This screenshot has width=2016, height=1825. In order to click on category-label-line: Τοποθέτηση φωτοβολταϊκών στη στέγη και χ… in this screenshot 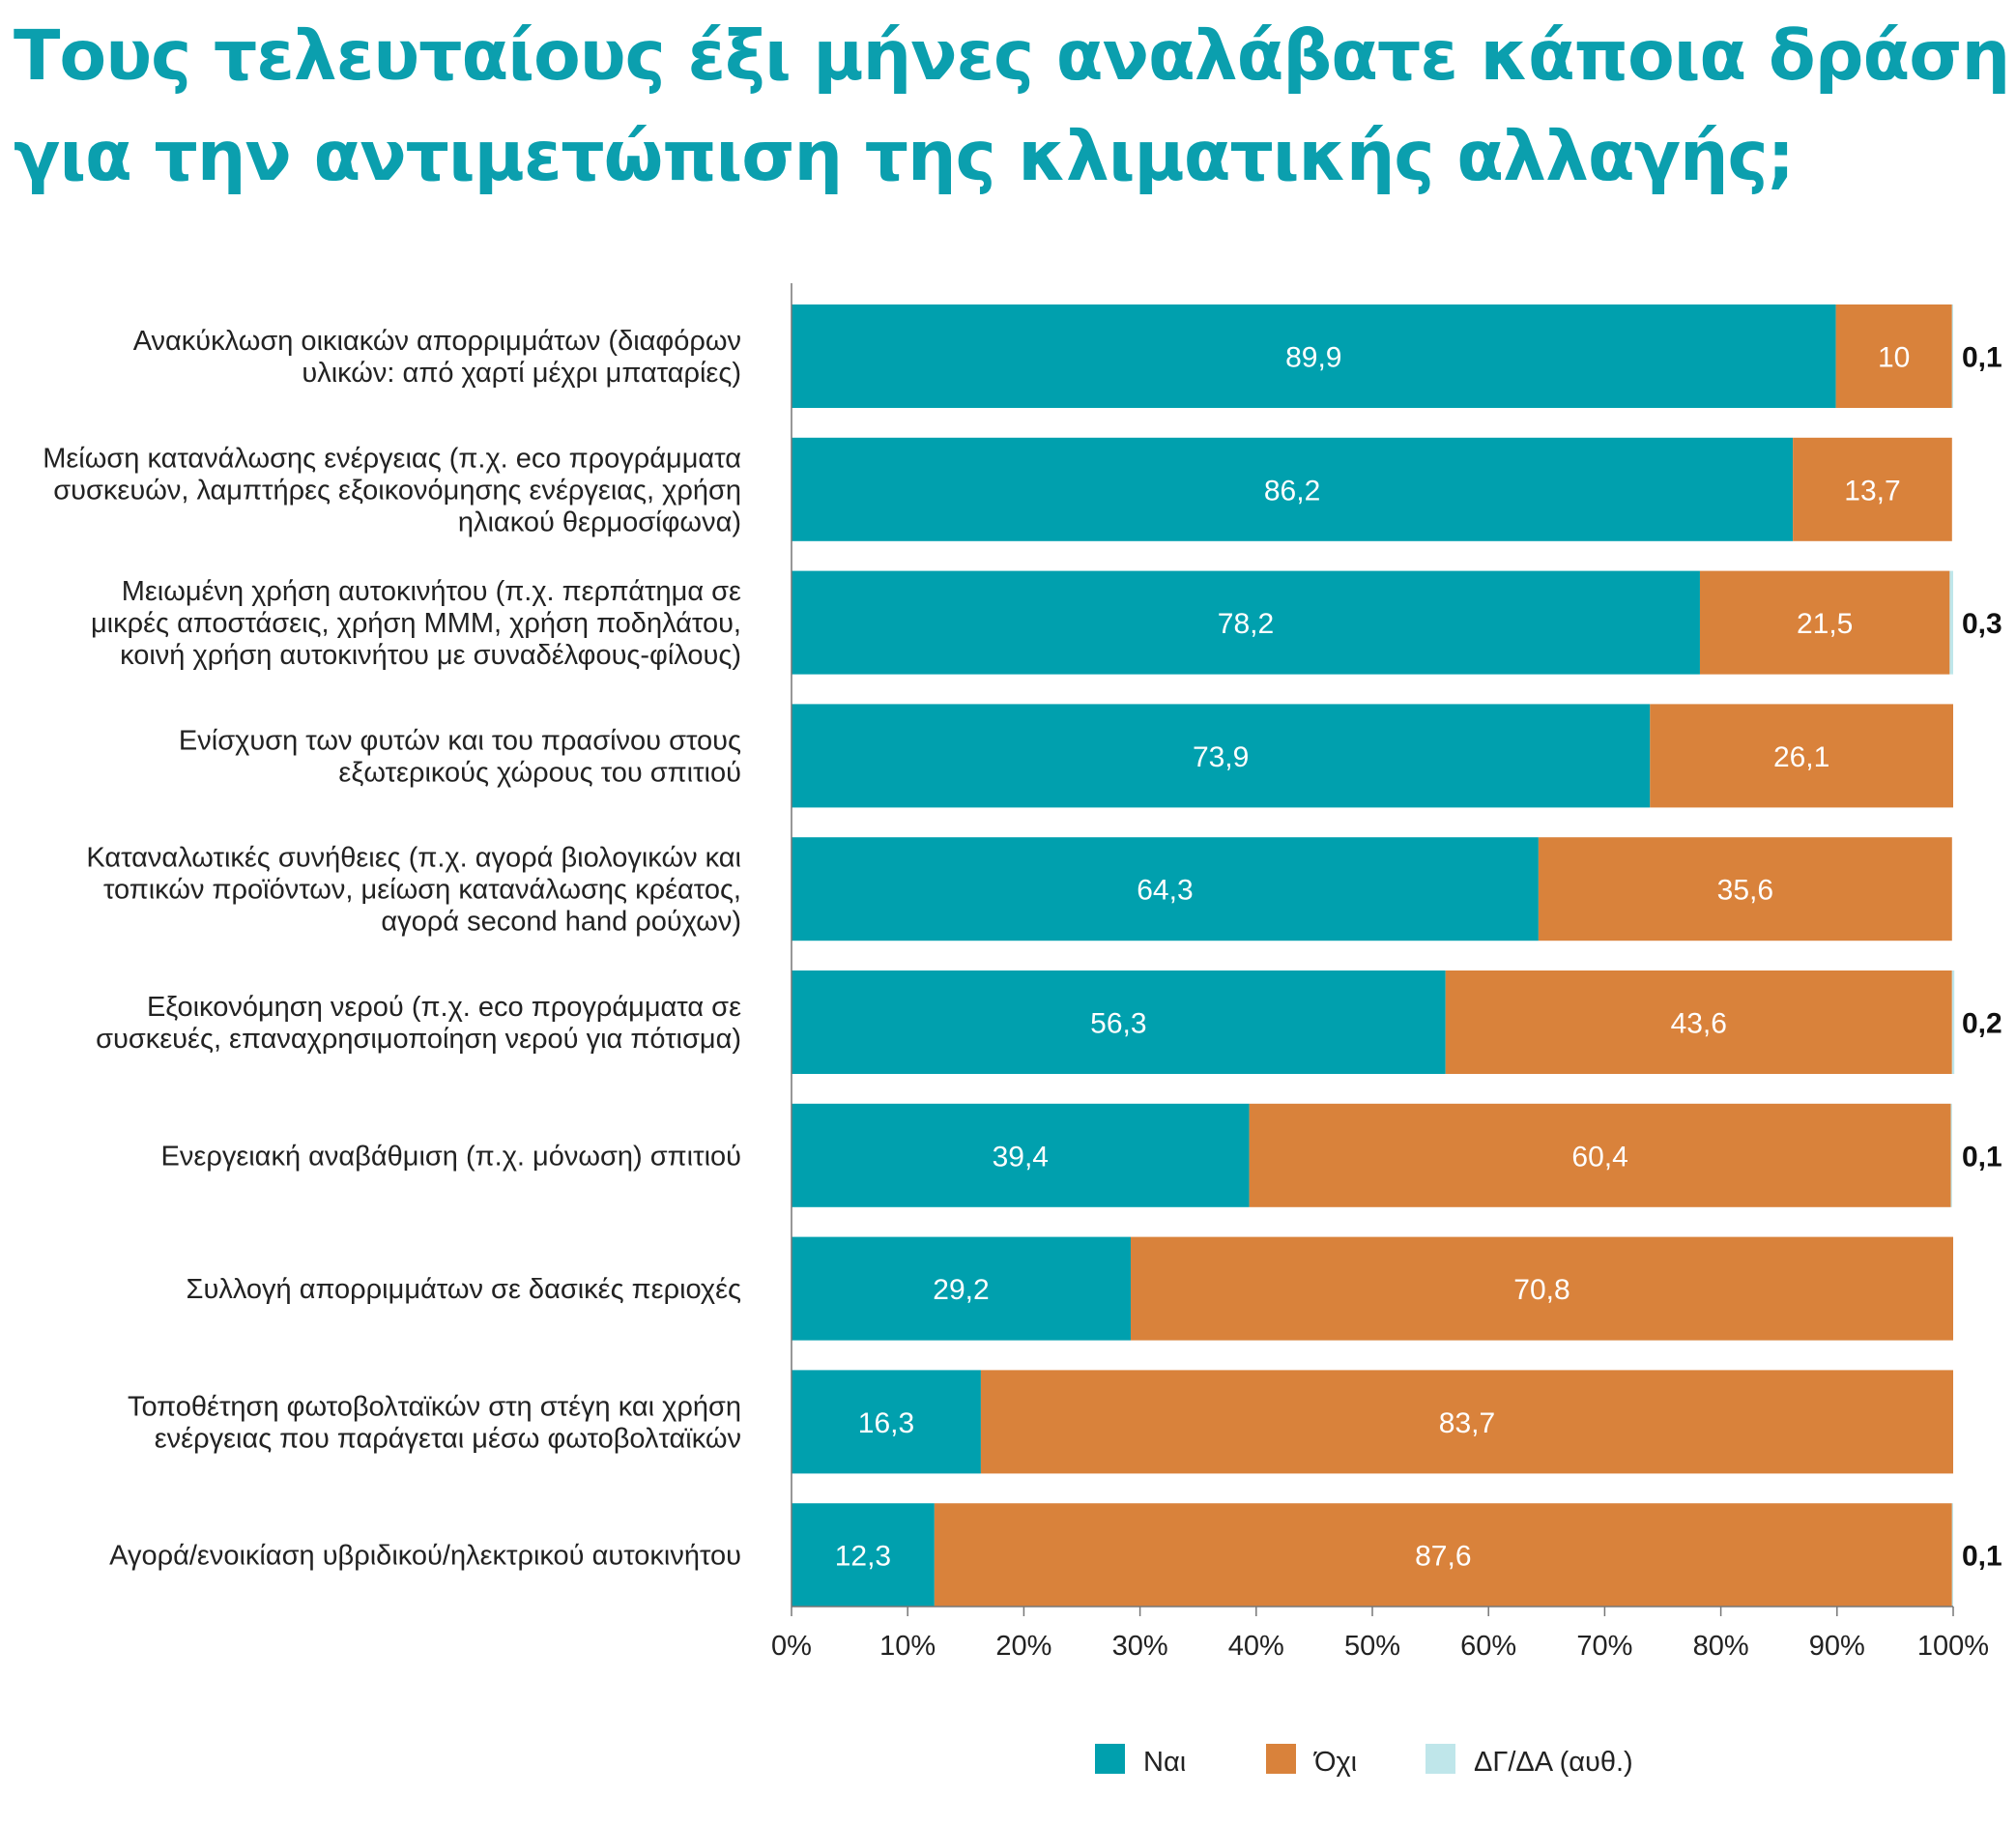, I will do `click(435, 1406)`.